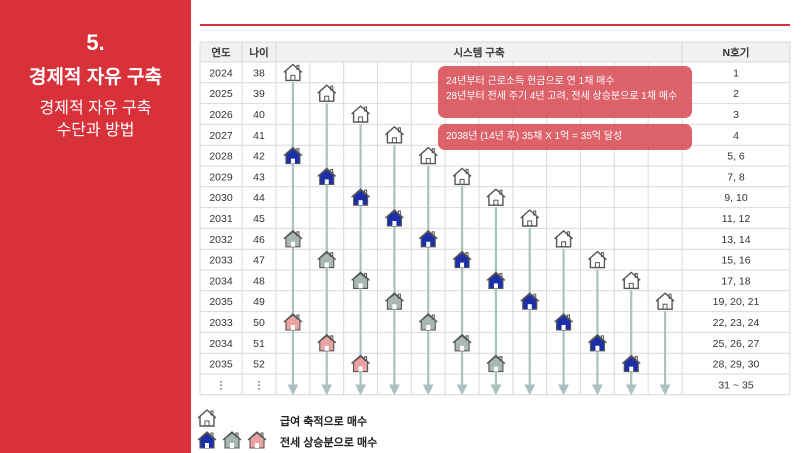 The width and height of the screenshot is (804, 453). I want to click on house-blue-icon-shape, so click(207, 440).